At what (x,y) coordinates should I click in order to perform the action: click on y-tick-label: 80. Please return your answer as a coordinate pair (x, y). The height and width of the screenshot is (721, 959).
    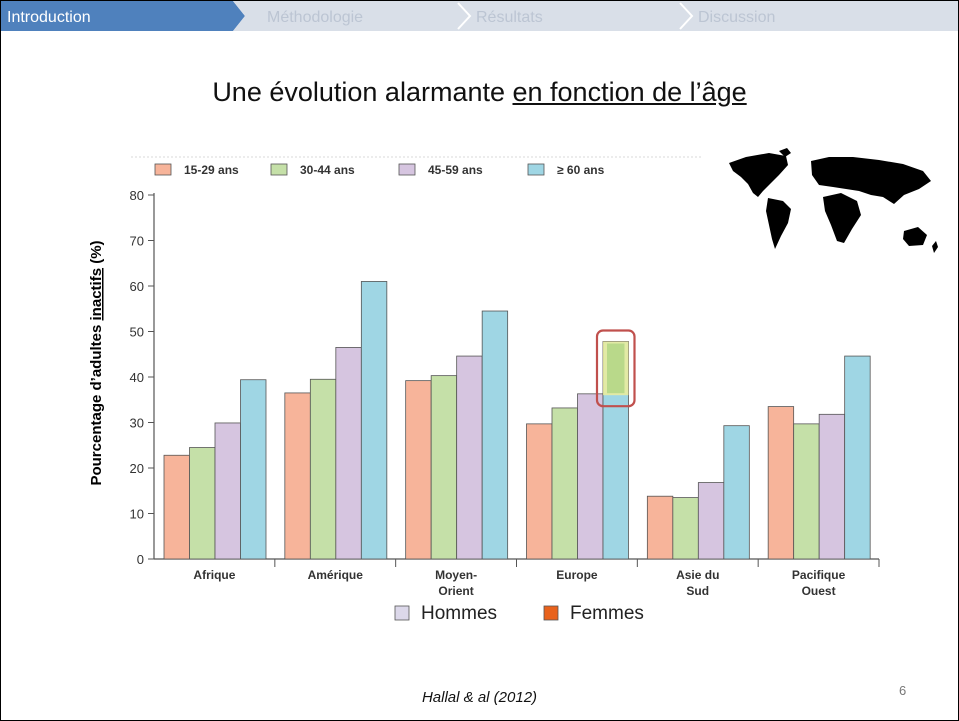
    Looking at the image, I should click on (137, 195).